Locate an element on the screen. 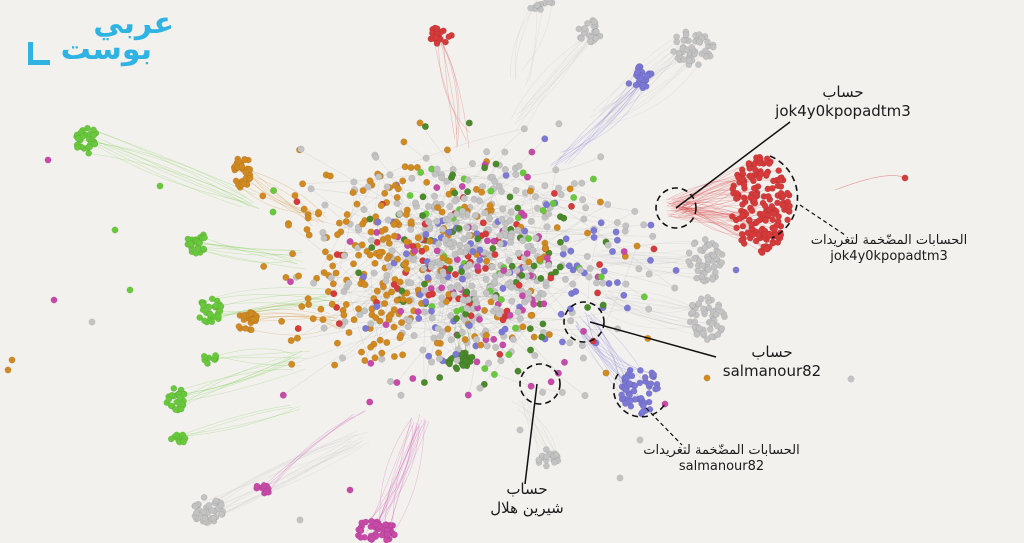 Image resolution: width=1024 pixels, height=543 pixels. jok-amplifiers-arc is located at coordinates (784, 197).